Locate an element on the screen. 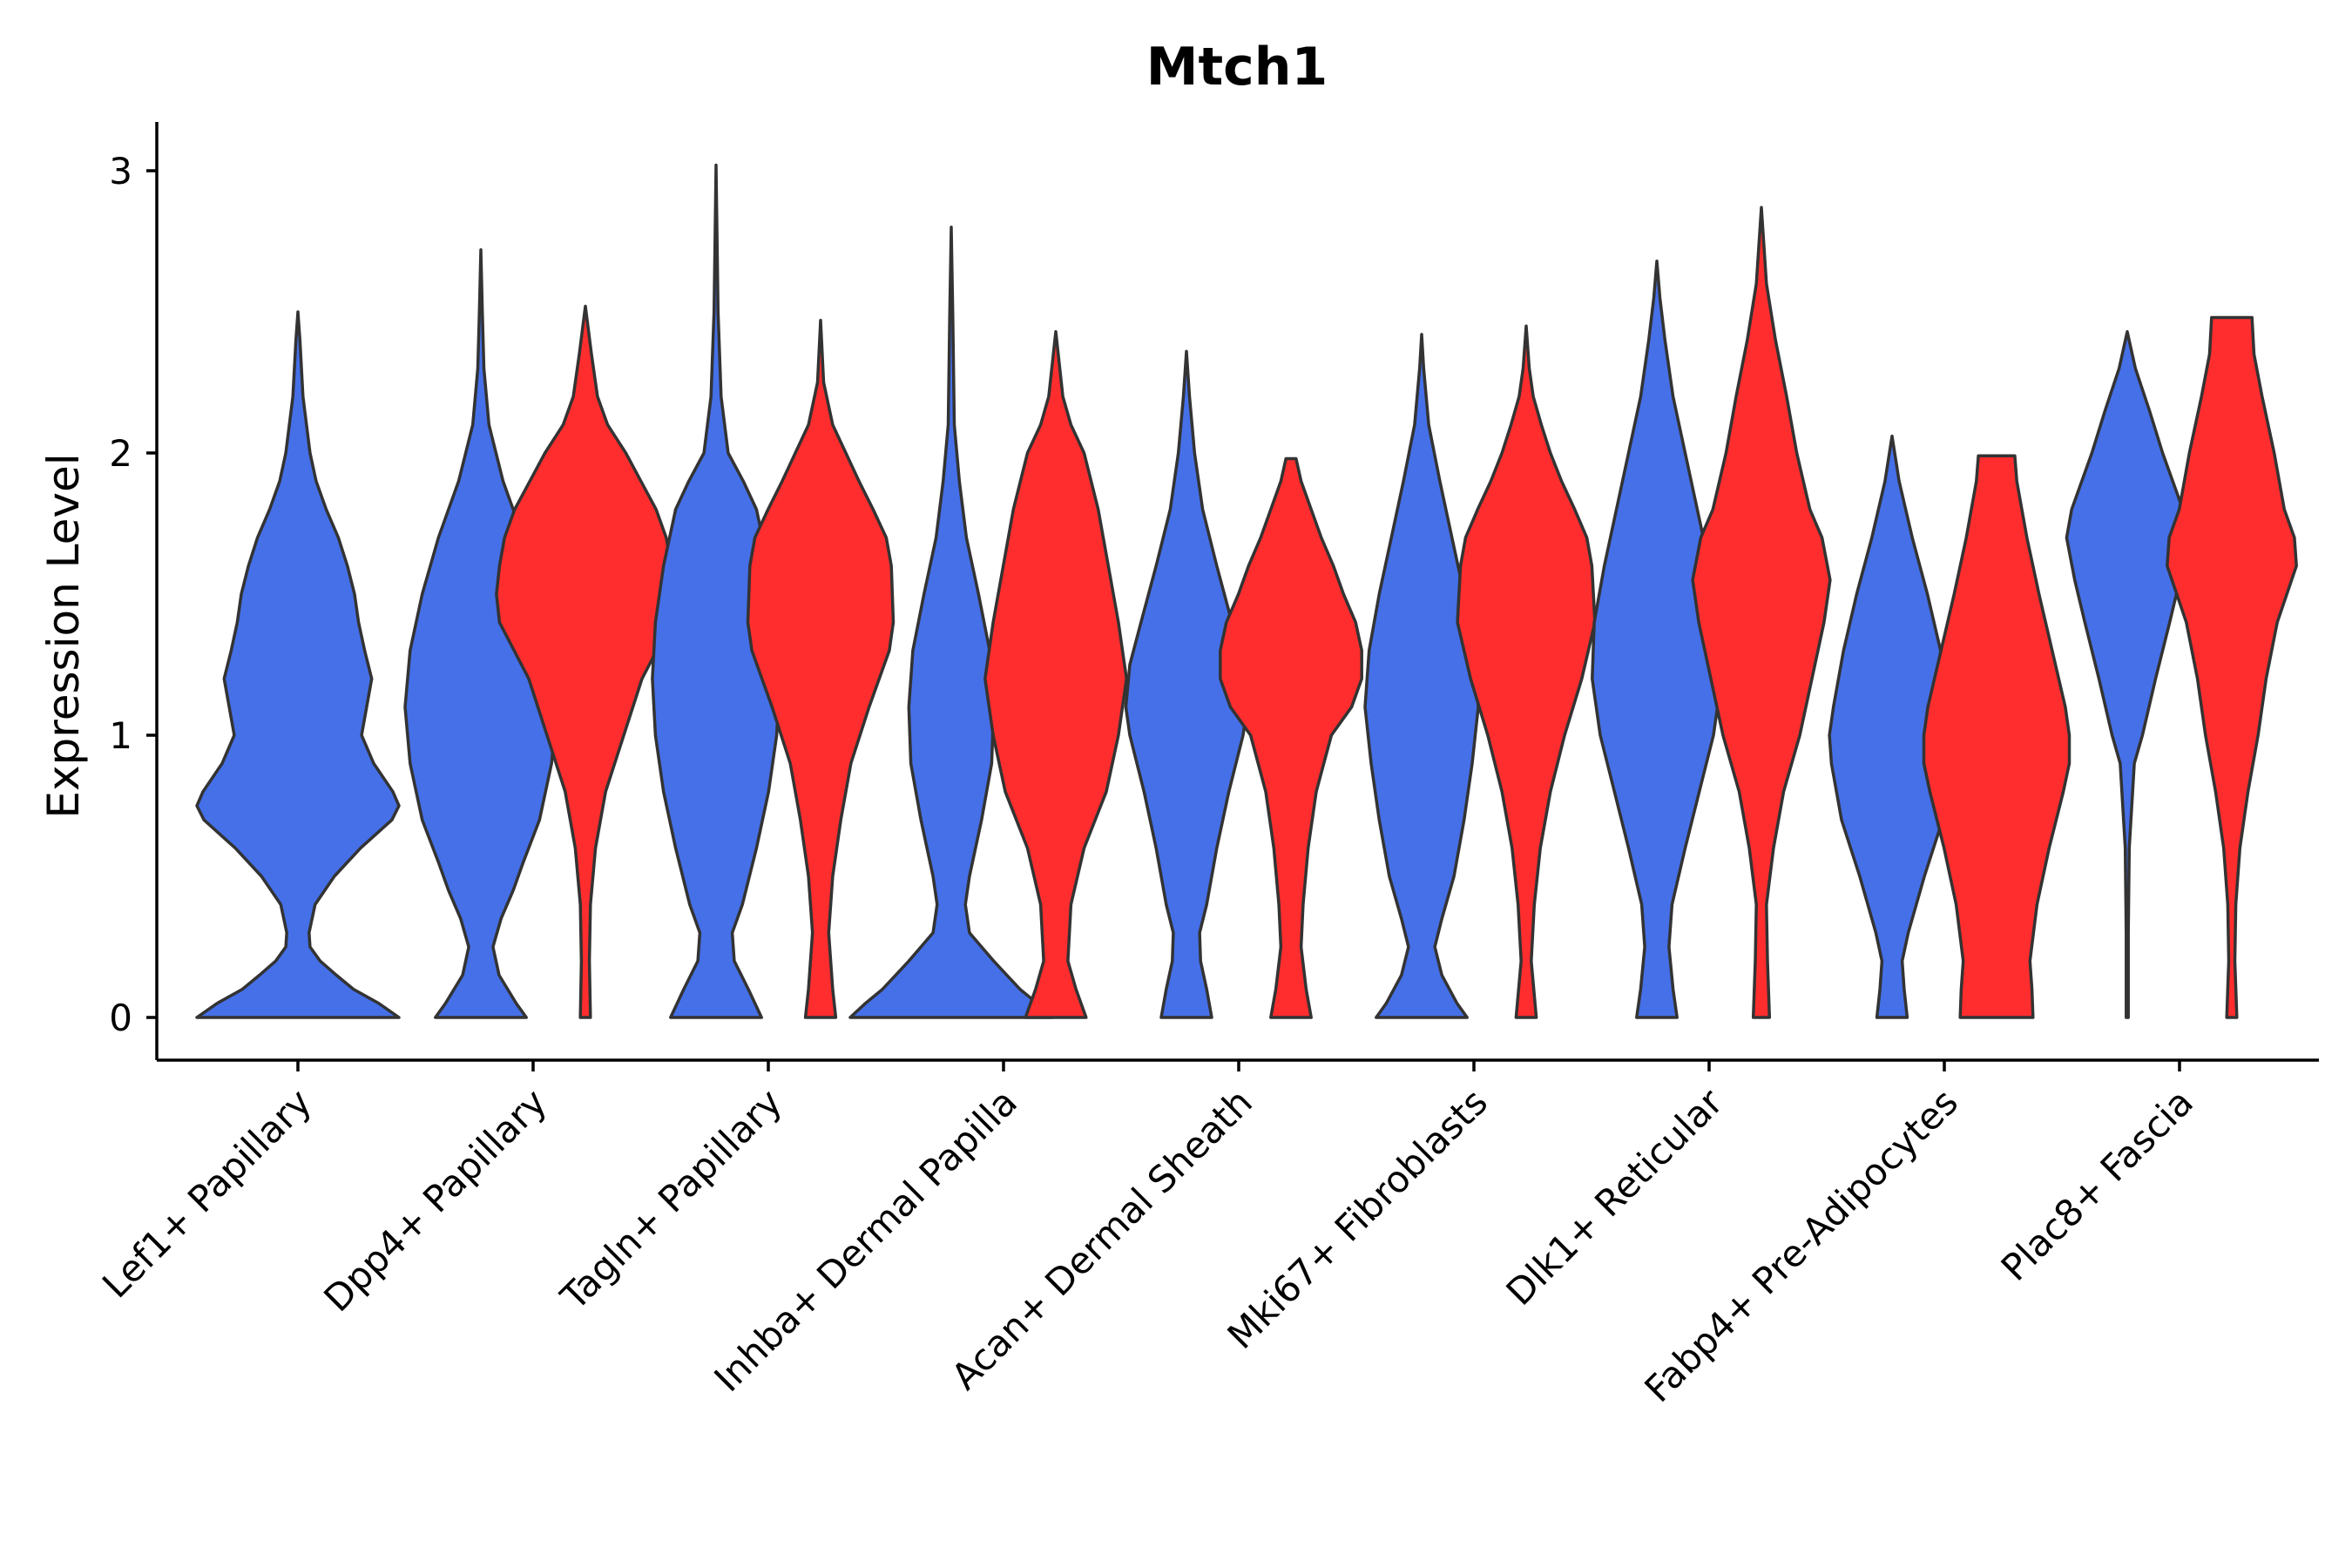 The width and height of the screenshot is (2352, 1568). chart-title: Mtch1 is located at coordinates (1237, 67).